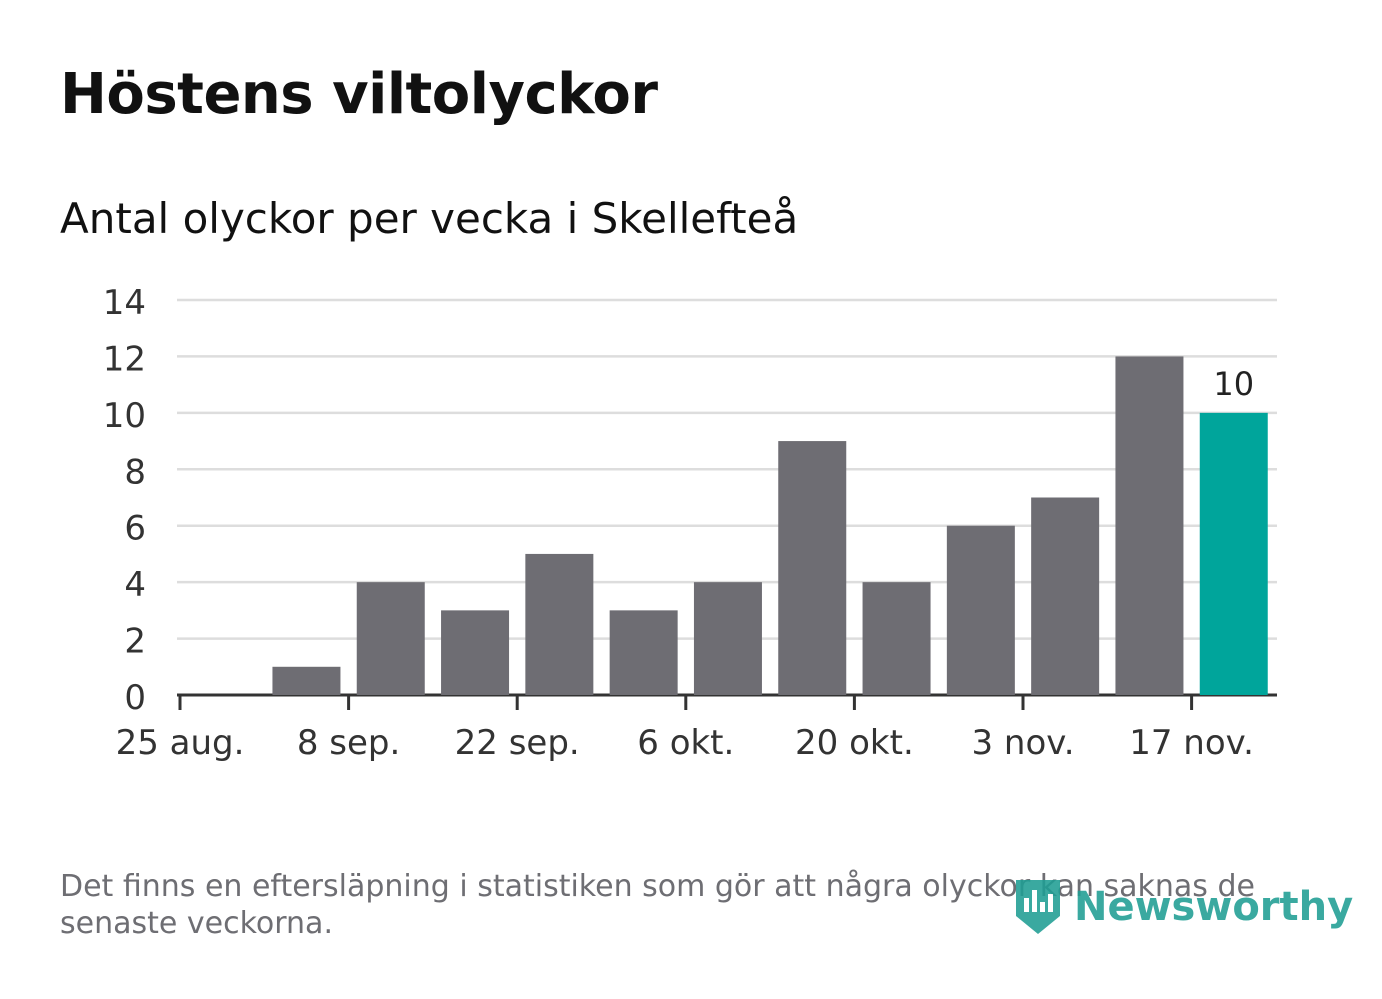 This screenshot has height=999, width=1382. What do you see at coordinates (1191, 743) in the screenshot?
I see `x-tick-label: 17 nov.` at bounding box center [1191, 743].